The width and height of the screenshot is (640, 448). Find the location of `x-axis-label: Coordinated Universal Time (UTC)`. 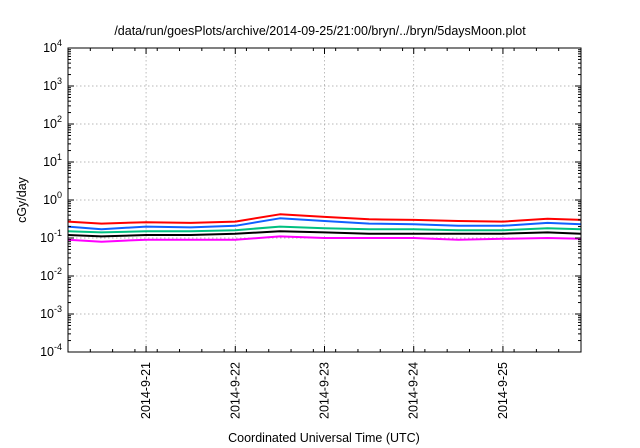

x-axis-label: Coordinated Universal Time (UTC) is located at coordinates (324, 438).